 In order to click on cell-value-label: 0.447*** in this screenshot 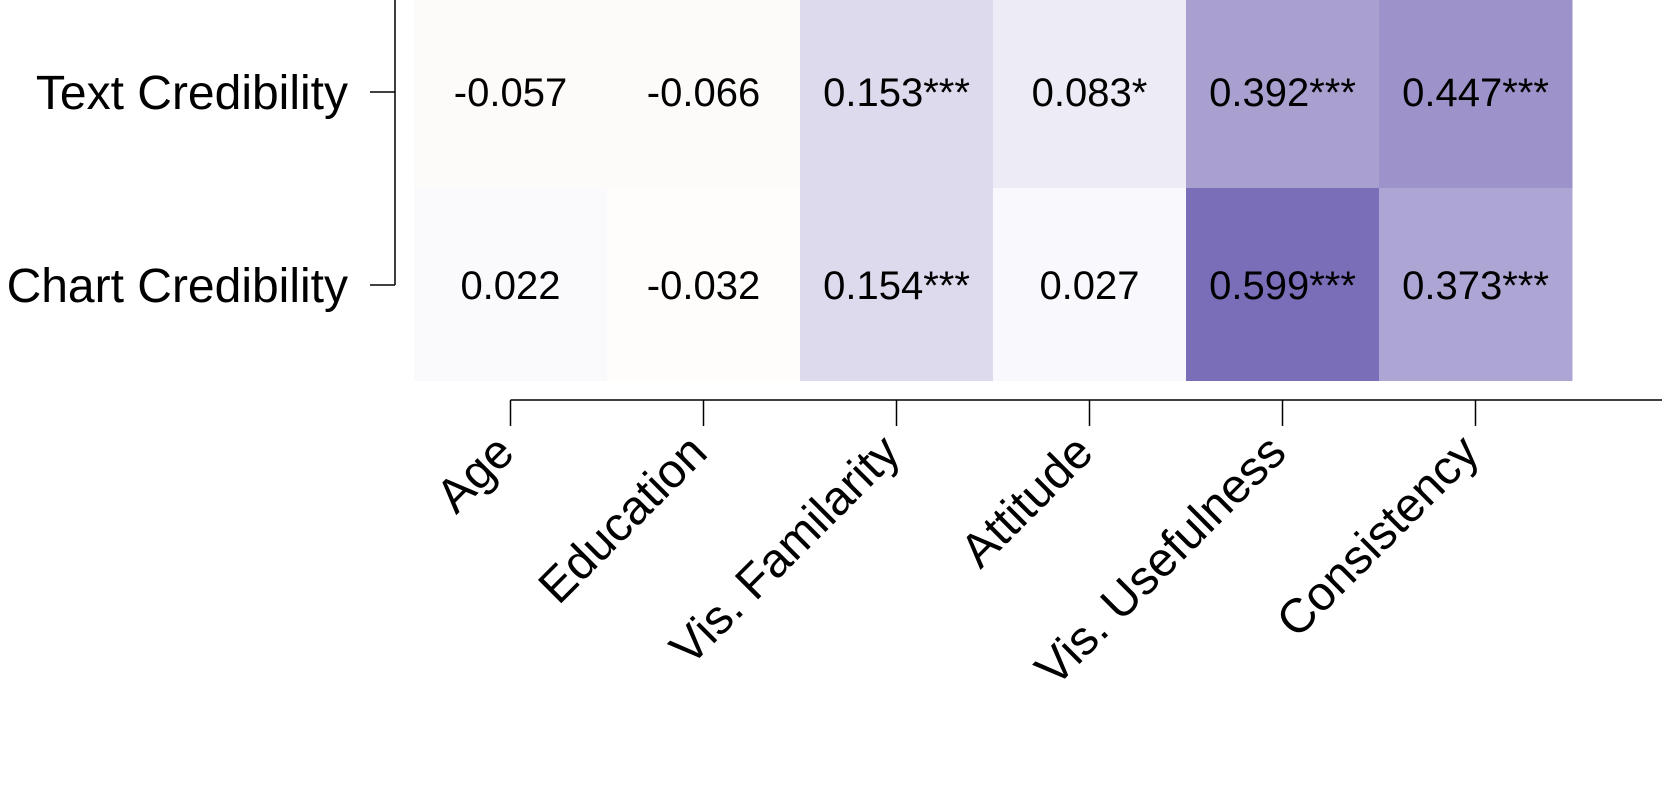, I will do `click(1475, 93)`.